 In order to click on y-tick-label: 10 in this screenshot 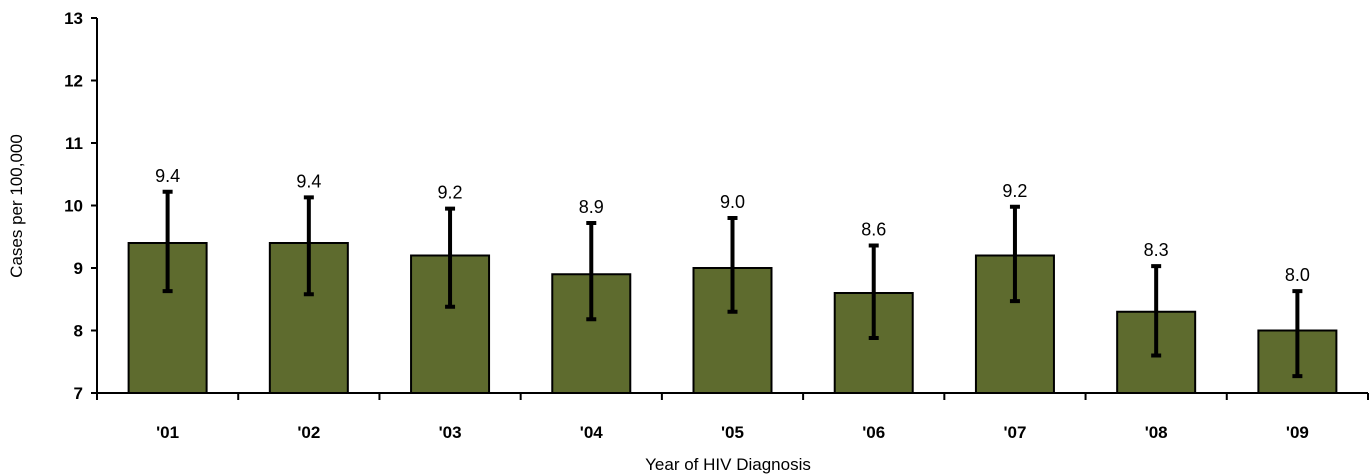, I will do `click(73, 206)`.